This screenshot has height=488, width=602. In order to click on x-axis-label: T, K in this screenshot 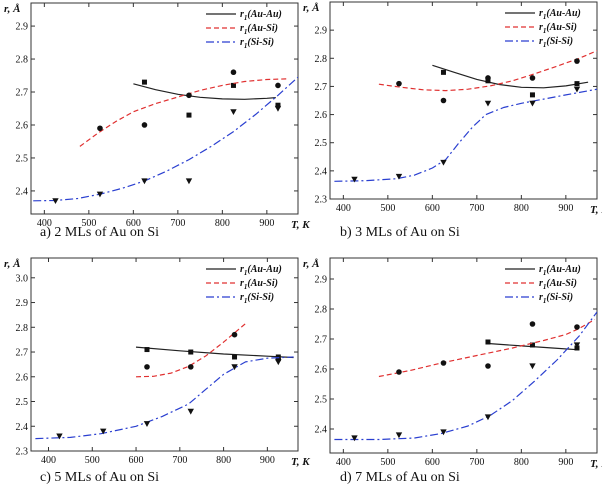, I will do `click(596, 210)`.